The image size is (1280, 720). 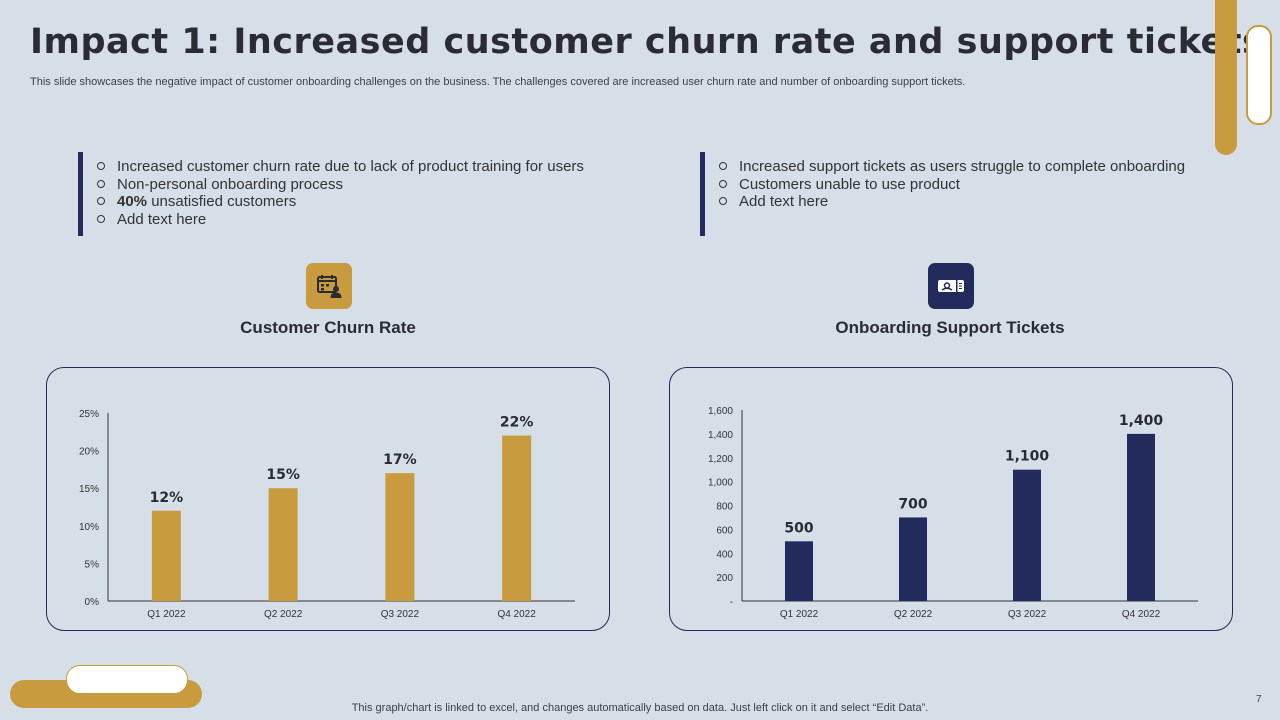 I want to click on data-label: 17%, so click(x=400, y=460).